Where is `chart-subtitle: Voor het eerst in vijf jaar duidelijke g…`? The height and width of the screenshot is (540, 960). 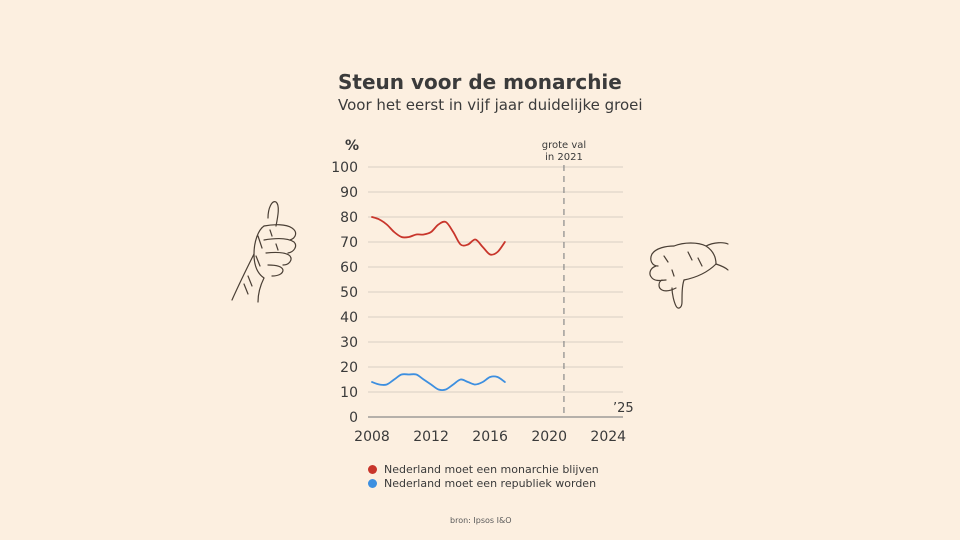 chart-subtitle: Voor het eerst in vijf jaar duidelijke g… is located at coordinates (490, 105).